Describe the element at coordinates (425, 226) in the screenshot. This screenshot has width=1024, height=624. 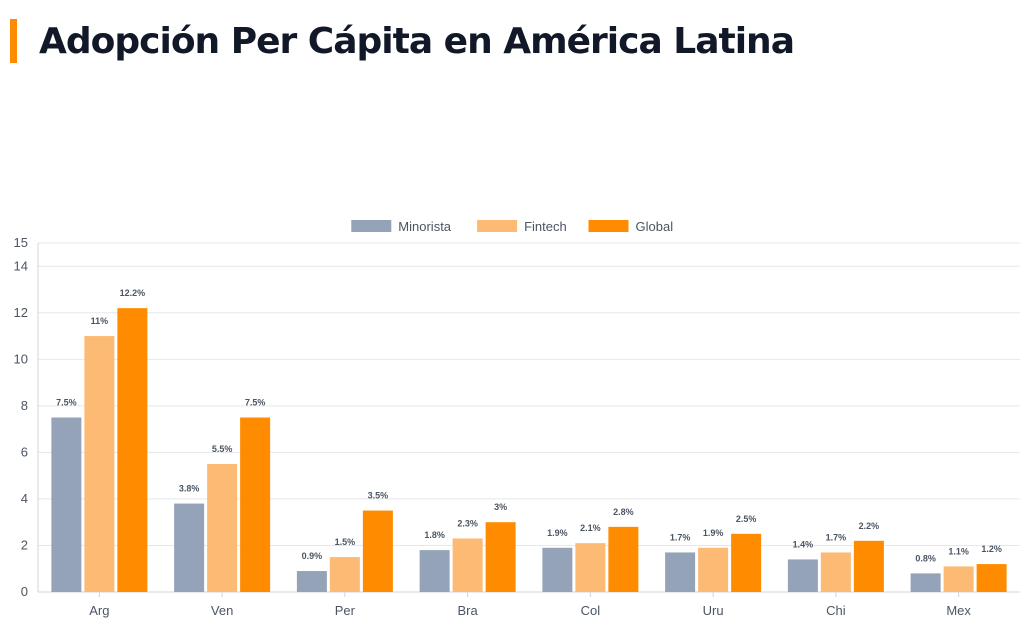
I see `legend-label: Minorista` at that location.